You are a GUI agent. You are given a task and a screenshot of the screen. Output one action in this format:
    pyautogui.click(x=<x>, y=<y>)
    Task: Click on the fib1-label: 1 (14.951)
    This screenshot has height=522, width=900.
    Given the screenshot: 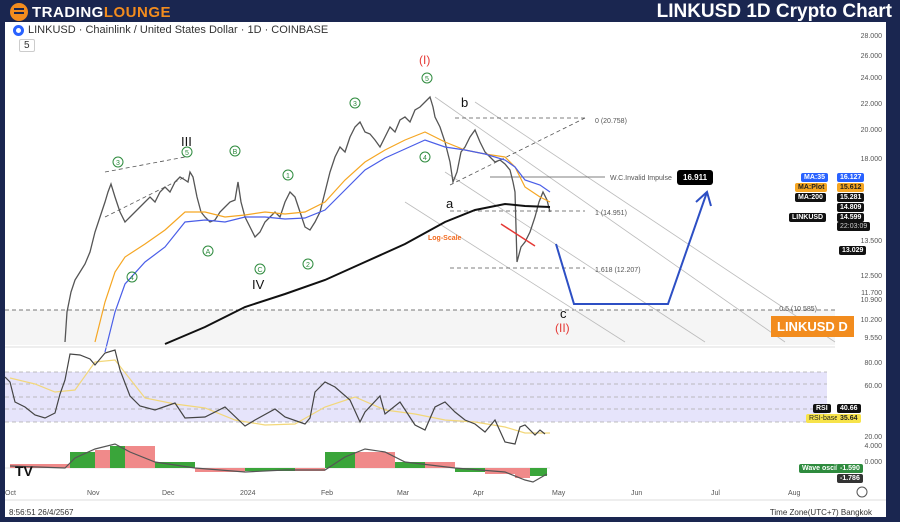 What is the action you would take?
    pyautogui.click(x=611, y=213)
    